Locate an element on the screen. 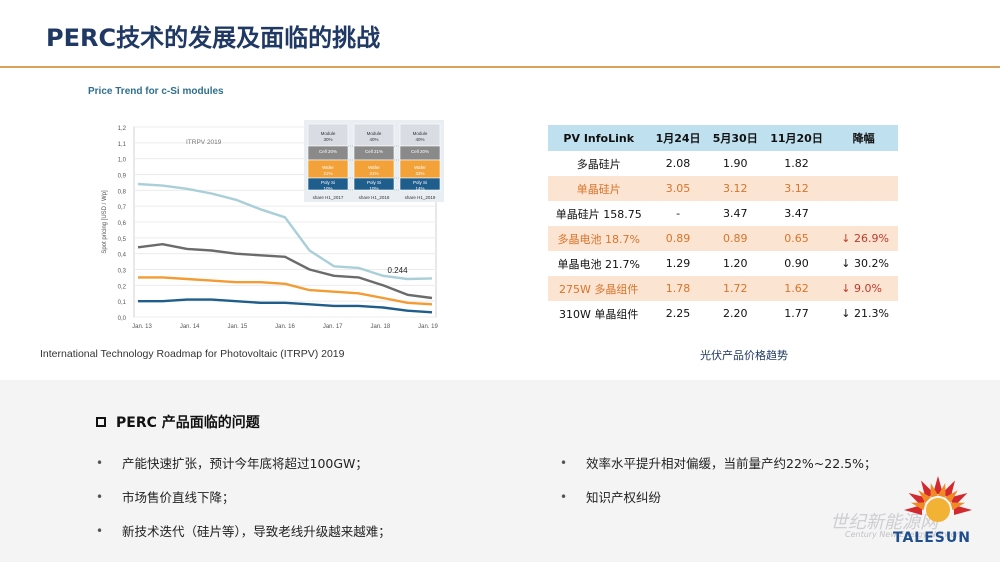 The image size is (1000, 562). table-cell: 多晶硅片 is located at coordinates (599, 163).